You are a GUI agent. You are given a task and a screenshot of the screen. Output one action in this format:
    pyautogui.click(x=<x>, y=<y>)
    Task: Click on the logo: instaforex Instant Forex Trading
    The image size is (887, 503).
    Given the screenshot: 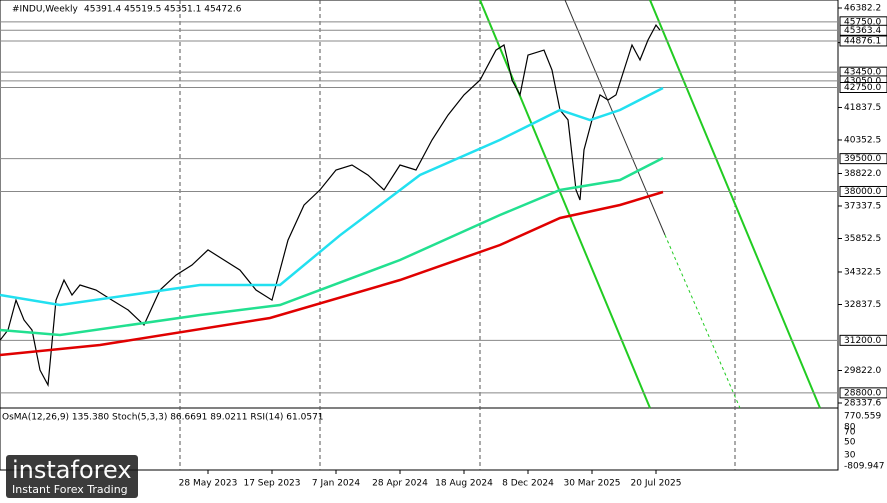 What is the action you would take?
    pyautogui.click(x=72, y=476)
    